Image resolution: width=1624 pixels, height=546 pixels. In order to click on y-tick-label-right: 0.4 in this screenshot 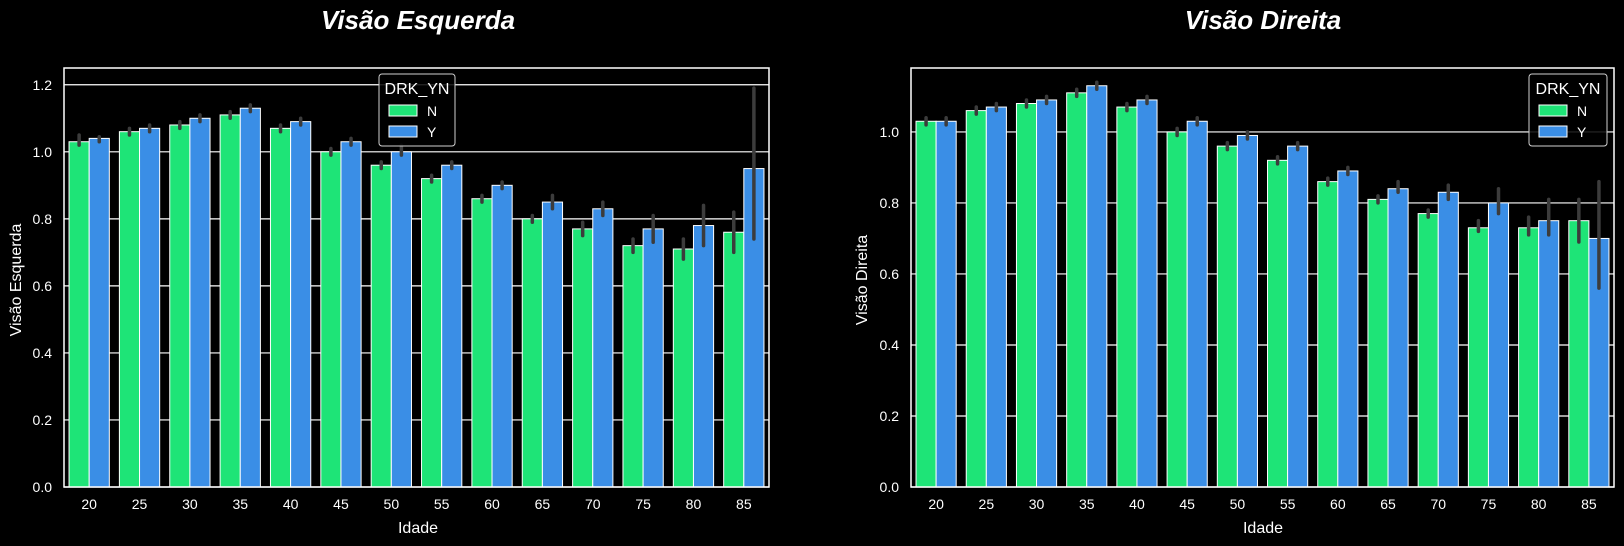, I will do `click(890, 345)`.